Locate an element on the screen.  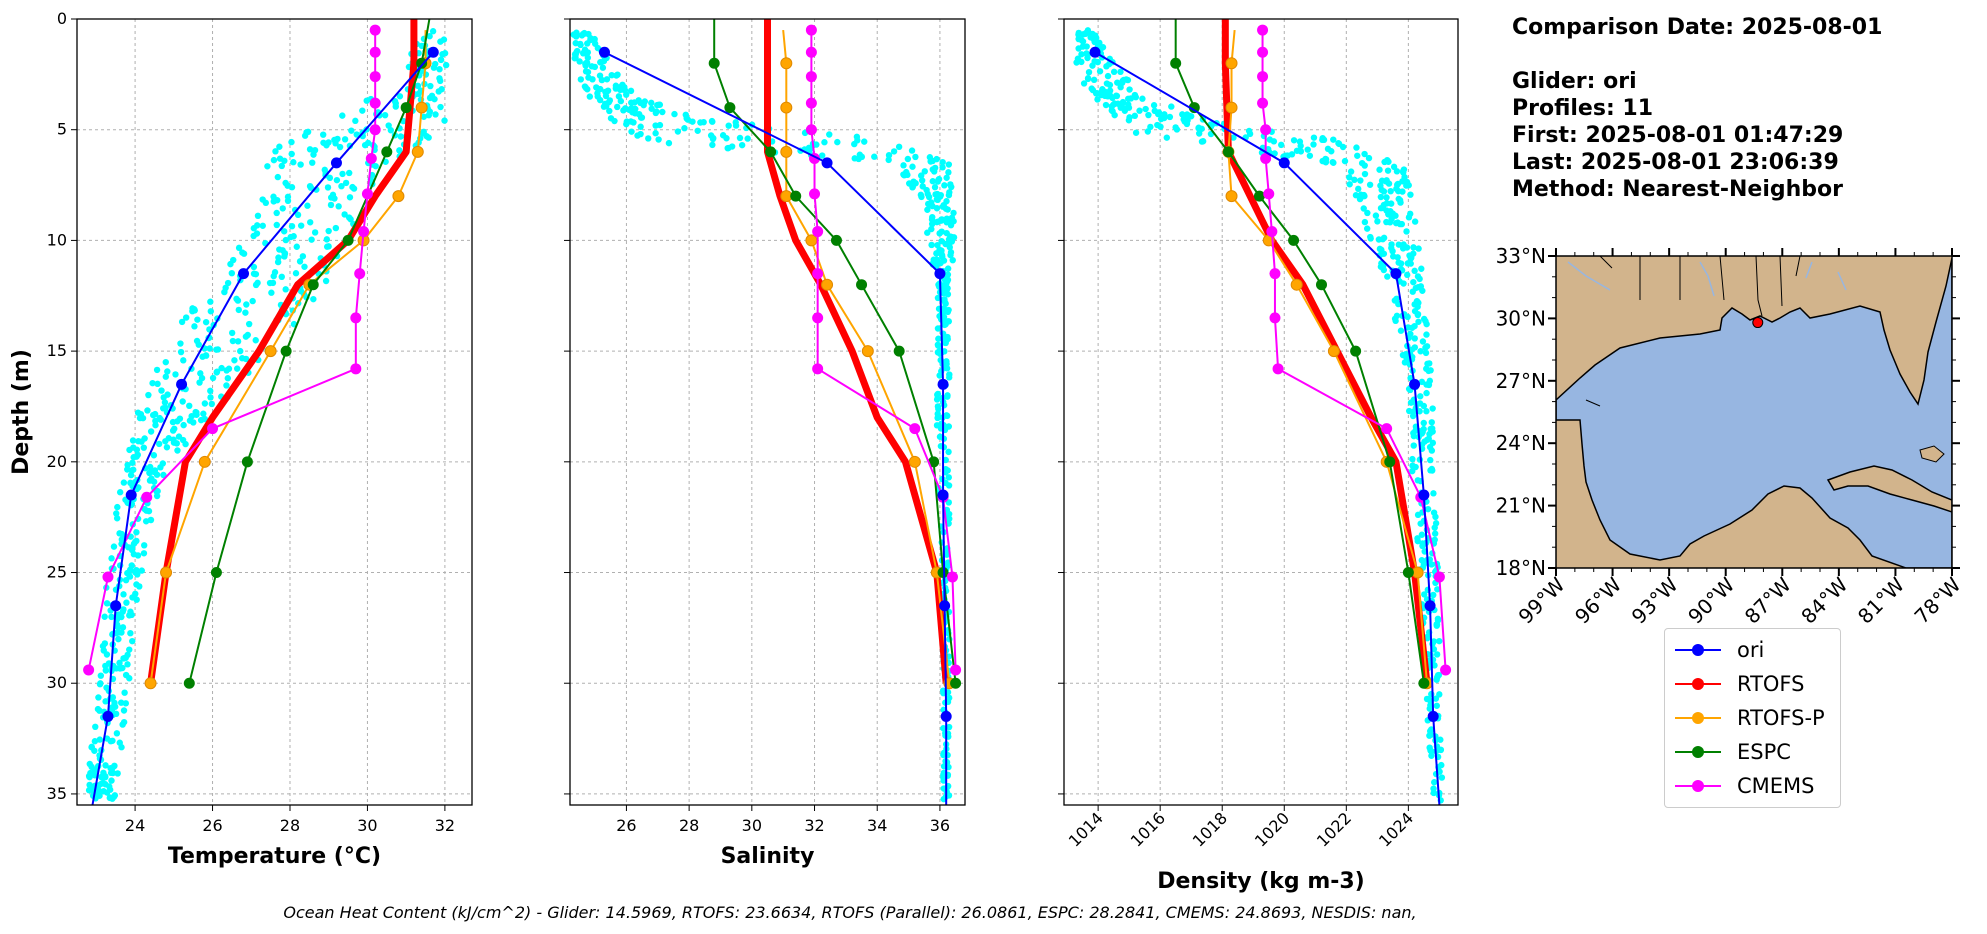
series-line-ori is located at coordinates (263, 428).